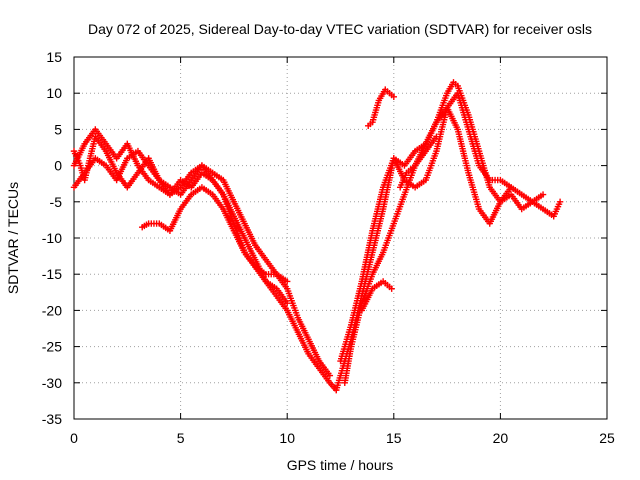 The width and height of the screenshot is (640, 480). What do you see at coordinates (394, 438) in the screenshot?
I see `x-tick-label: 15` at bounding box center [394, 438].